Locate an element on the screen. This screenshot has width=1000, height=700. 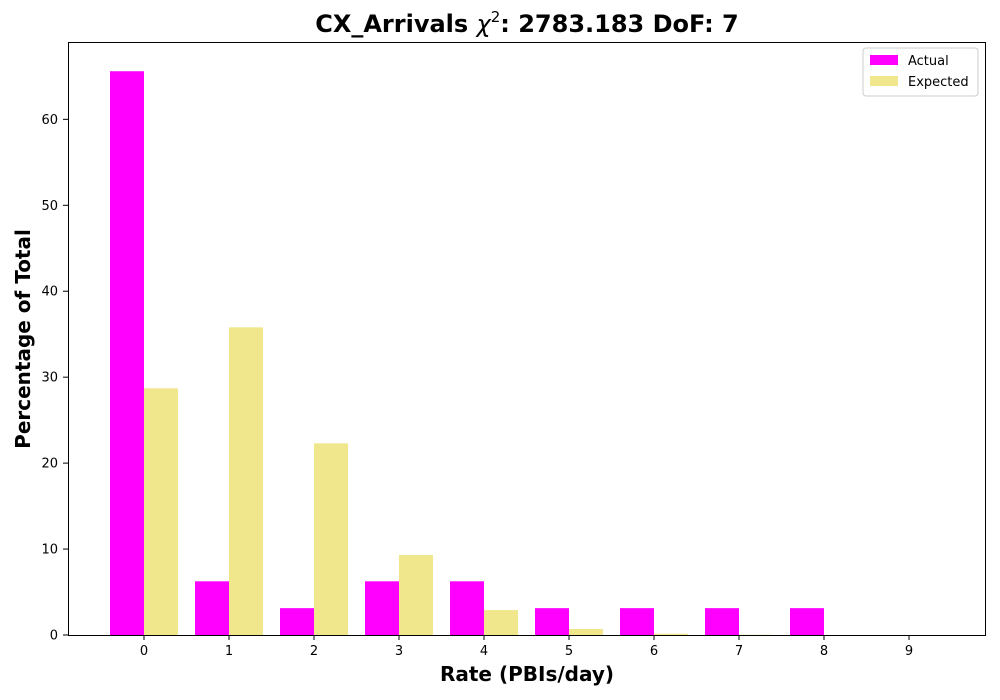
y-tick-label: 50 is located at coordinates (49, 206).